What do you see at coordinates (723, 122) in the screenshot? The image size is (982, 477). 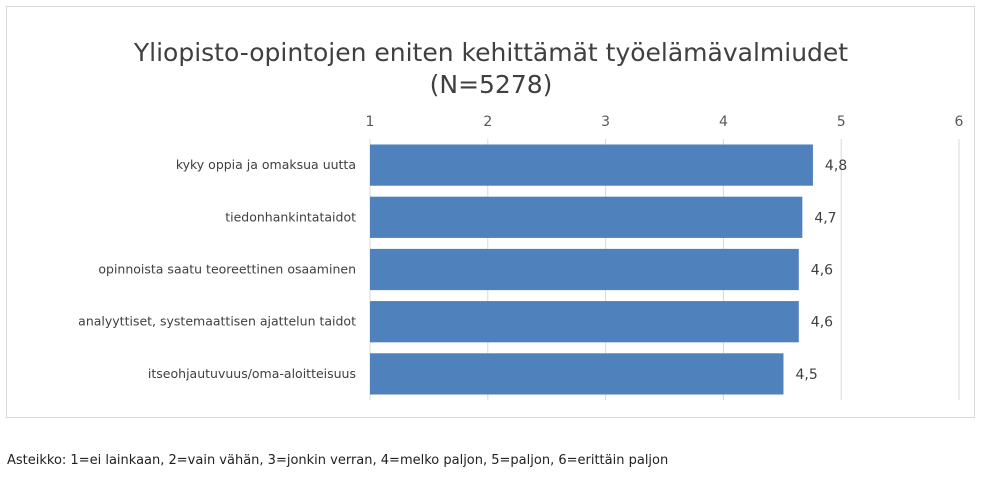 I see `x-tick-label: 4` at bounding box center [723, 122].